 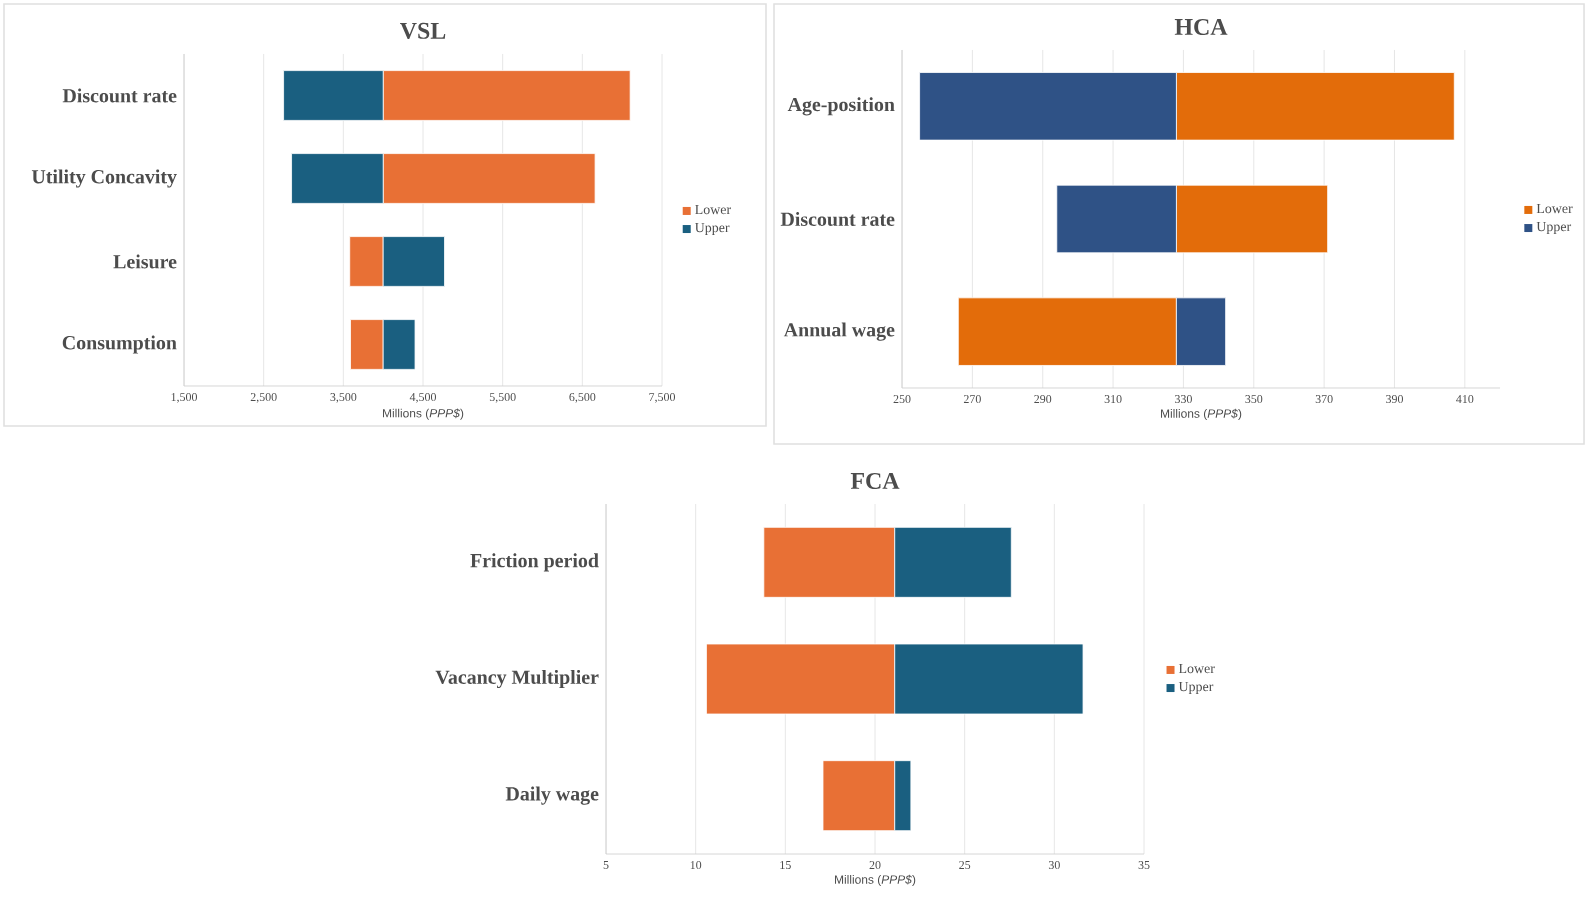 What do you see at coordinates (1201, 26) in the screenshot?
I see `chart-title: HCA` at bounding box center [1201, 26].